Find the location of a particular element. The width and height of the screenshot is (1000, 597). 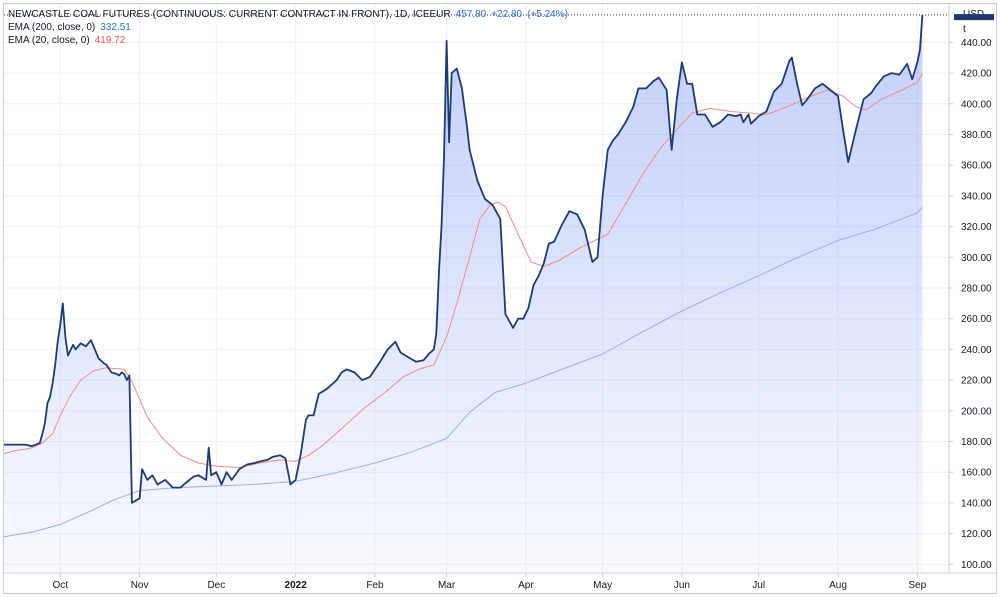

x-tick-label: May is located at coordinates (602, 585).